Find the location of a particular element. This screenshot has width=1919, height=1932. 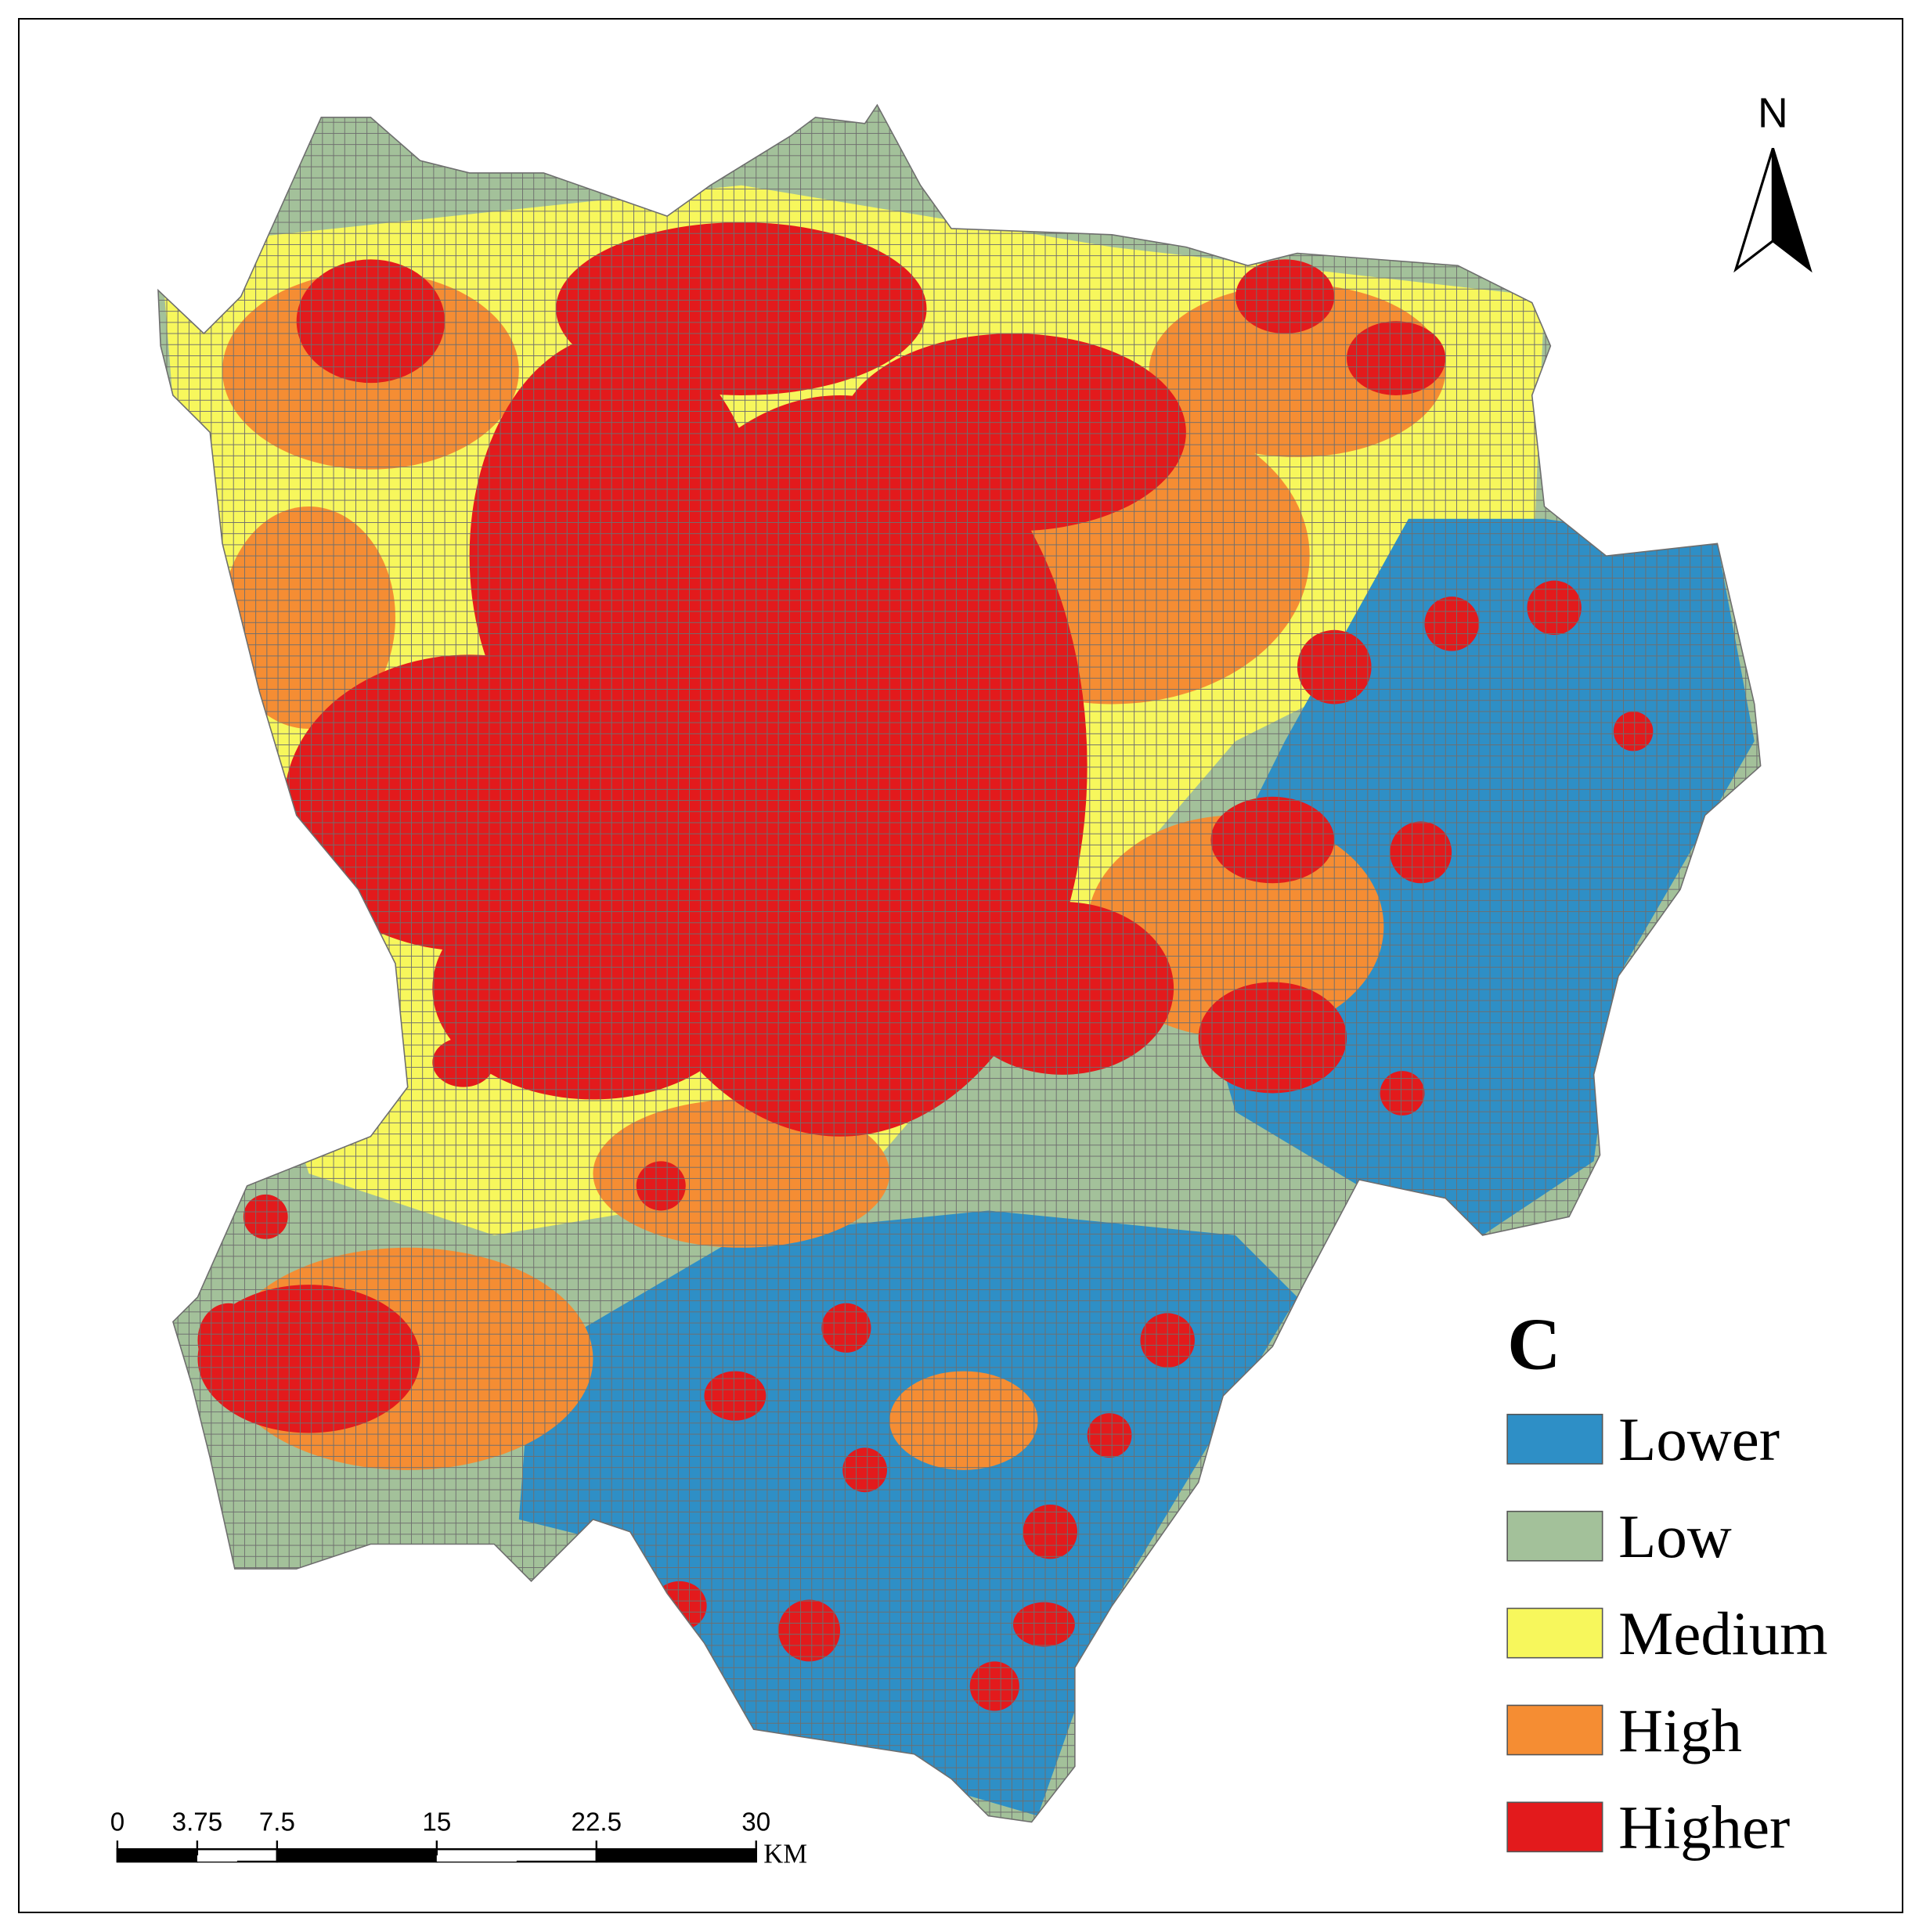

scale-unit: KM is located at coordinates (785, 1854).